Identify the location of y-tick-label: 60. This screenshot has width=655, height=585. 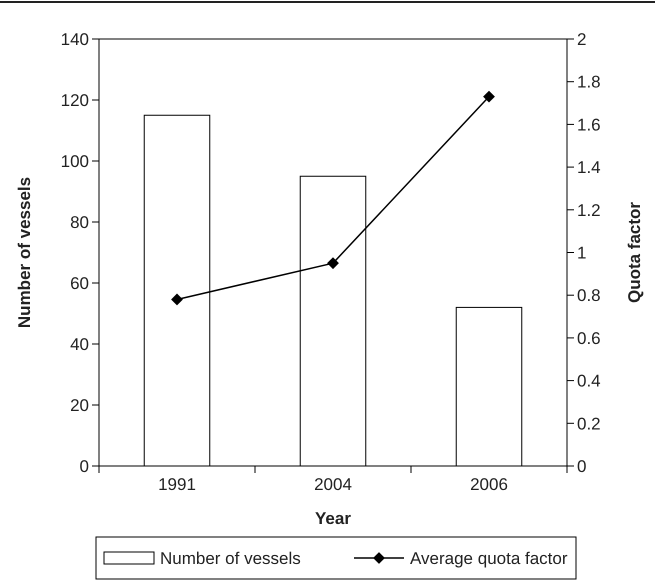
(79, 283).